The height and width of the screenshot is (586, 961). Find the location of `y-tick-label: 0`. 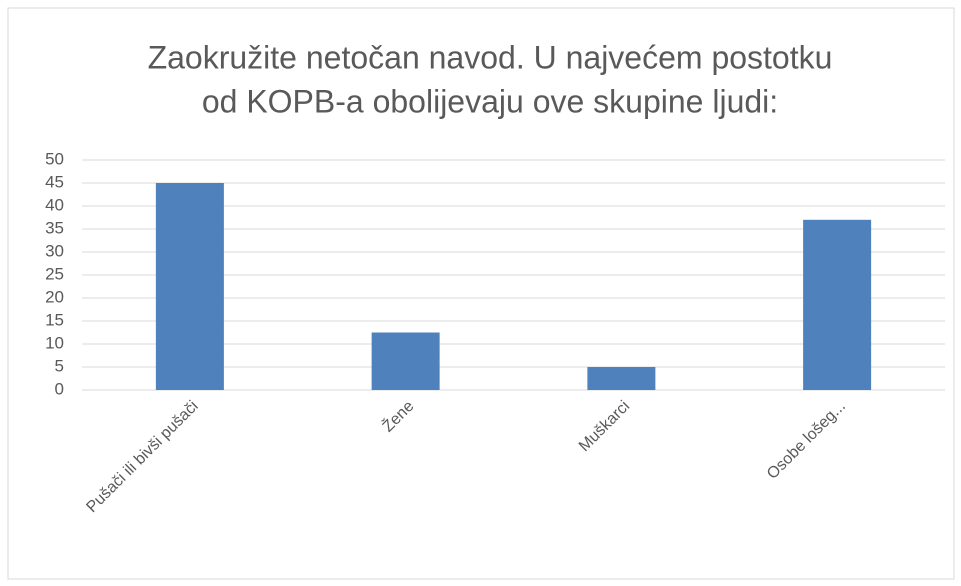

y-tick-label: 0 is located at coordinates (59, 388).